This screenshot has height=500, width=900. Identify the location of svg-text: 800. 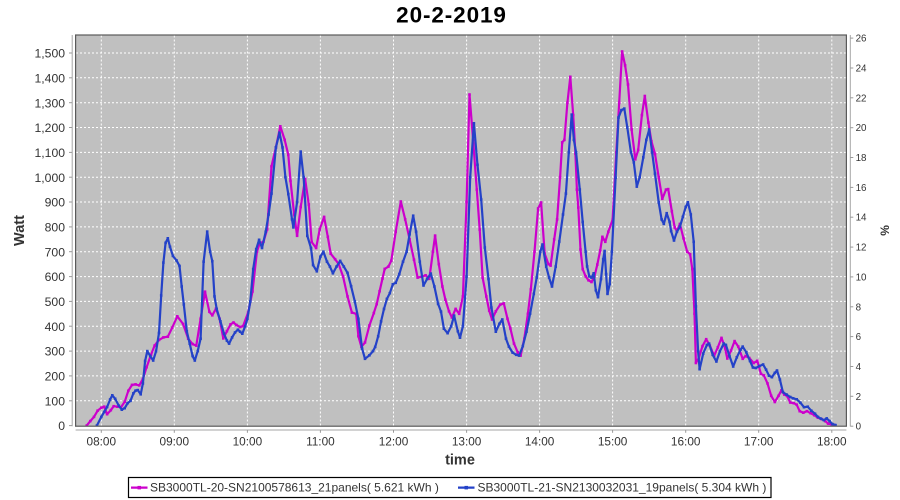
(55, 228).